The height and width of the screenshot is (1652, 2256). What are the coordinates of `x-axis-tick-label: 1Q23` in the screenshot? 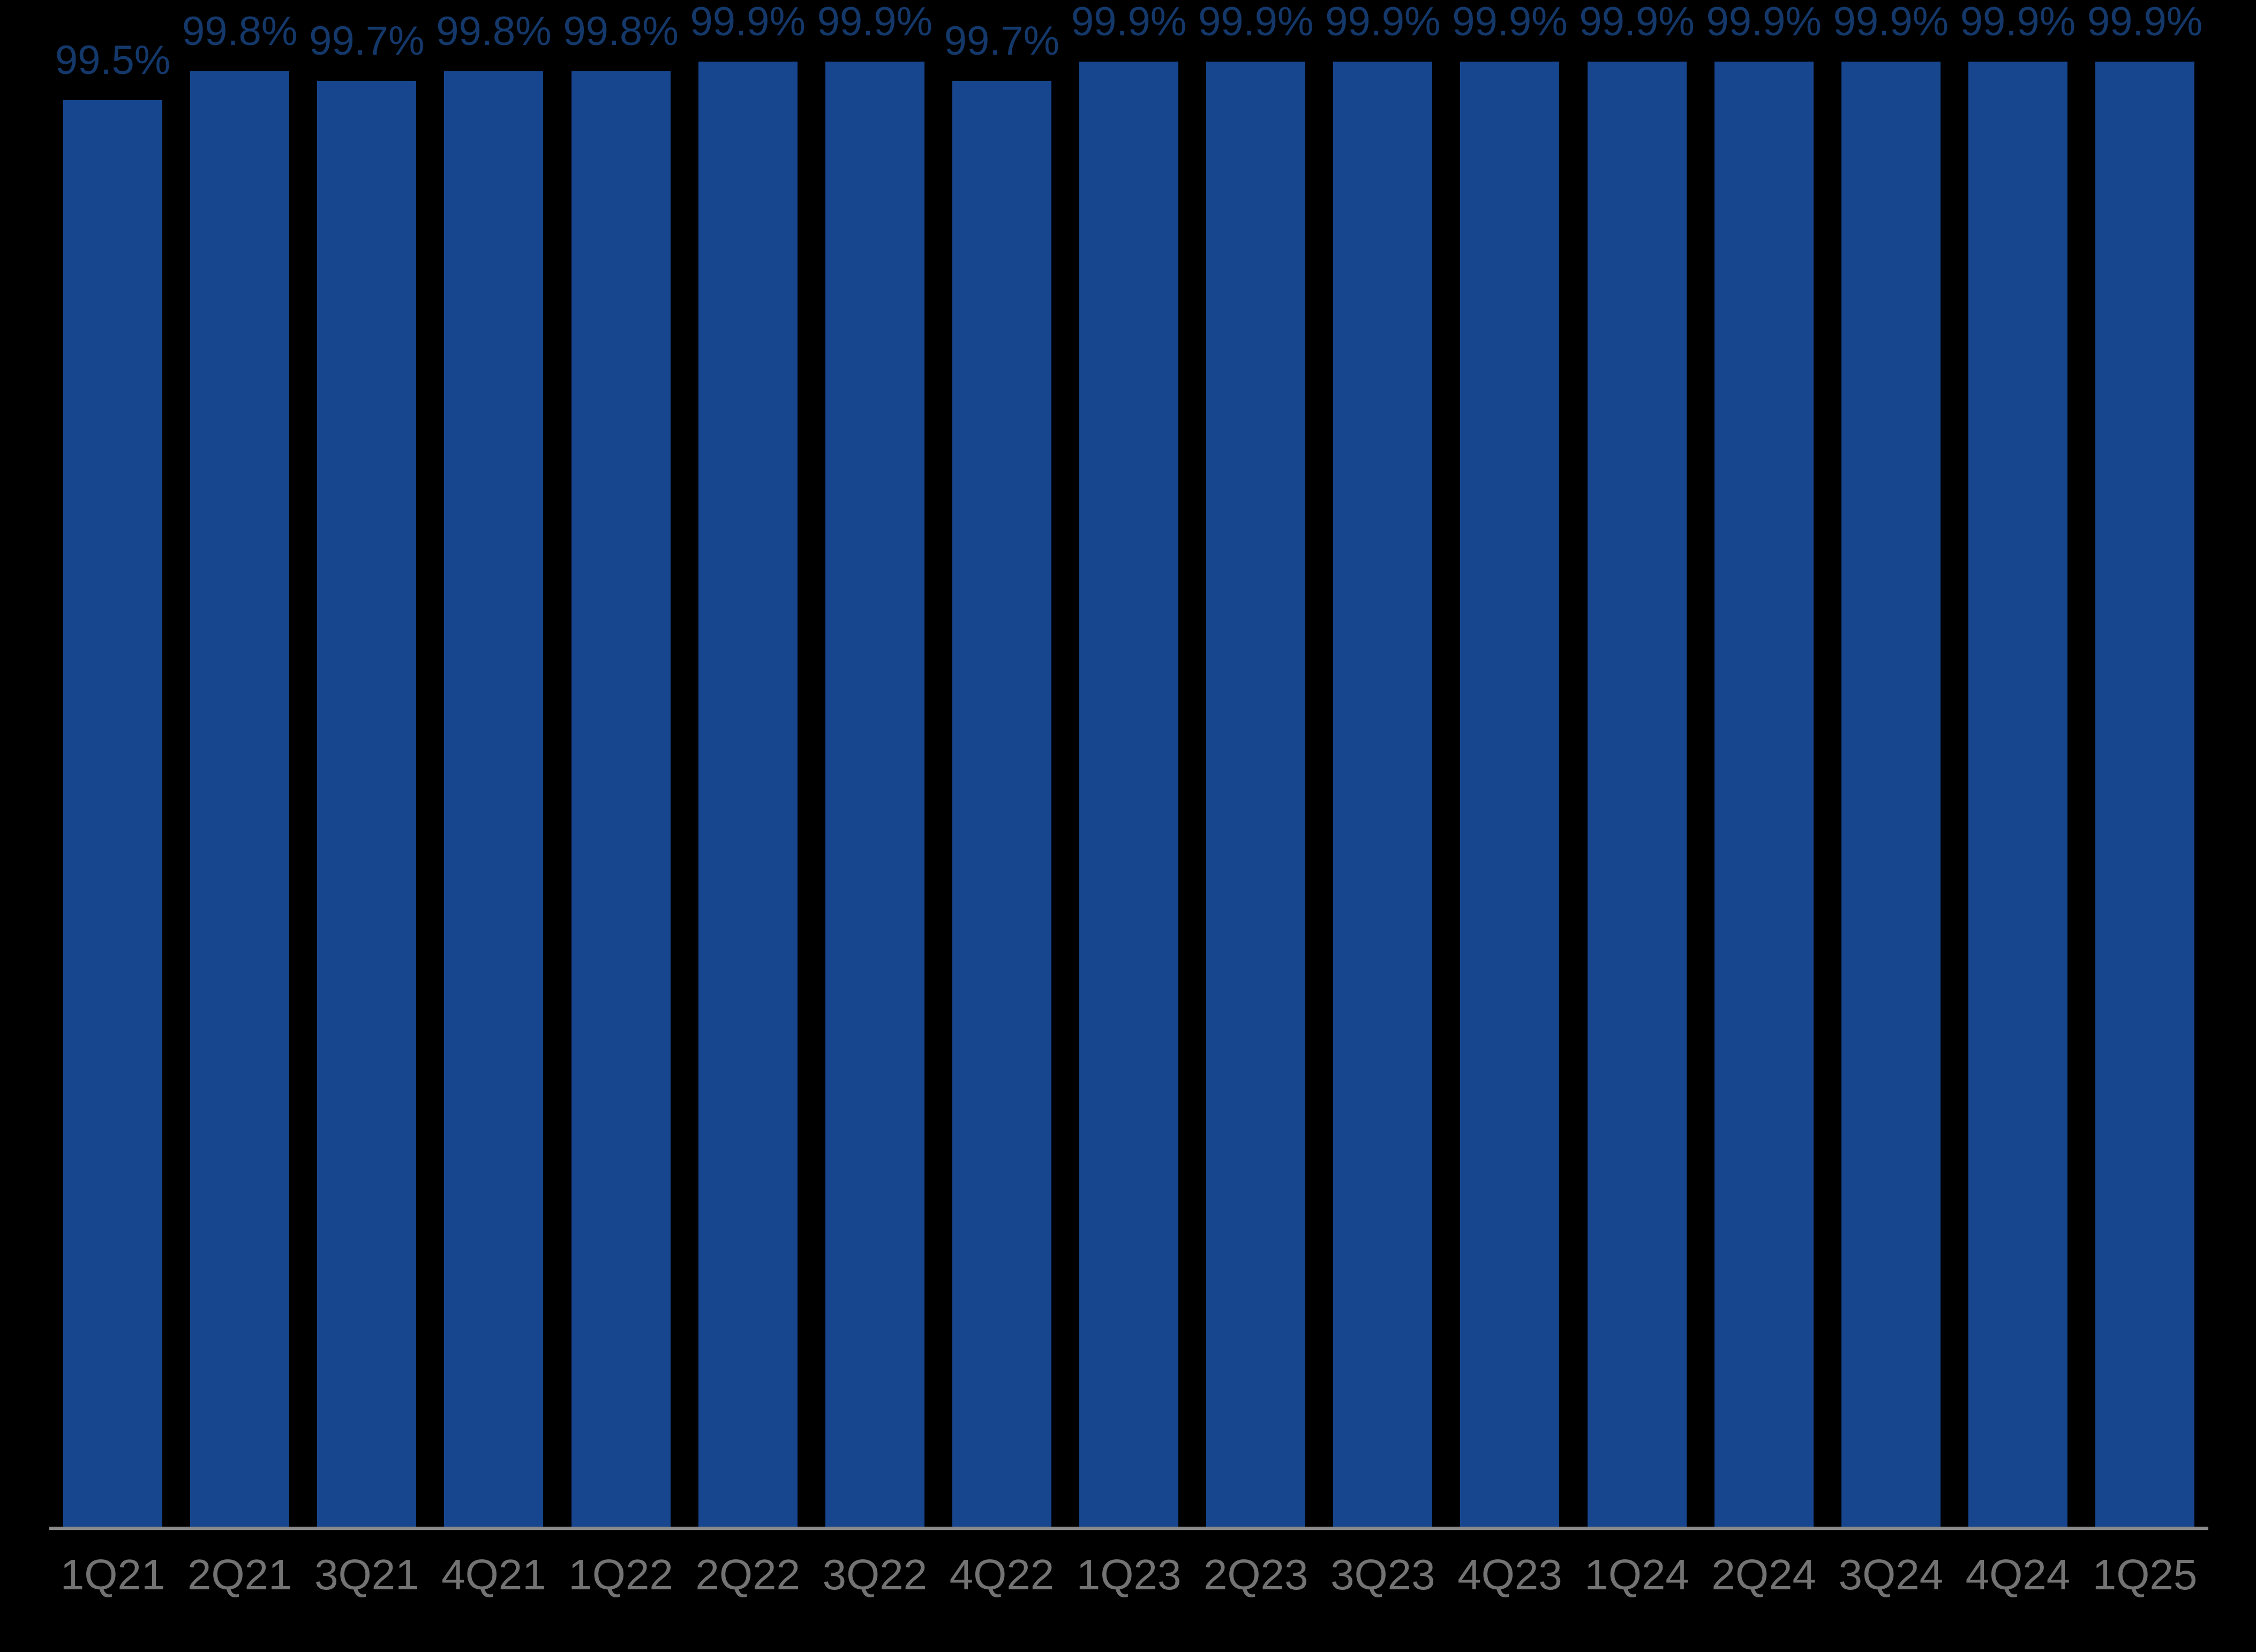 It's located at (1129, 1574).